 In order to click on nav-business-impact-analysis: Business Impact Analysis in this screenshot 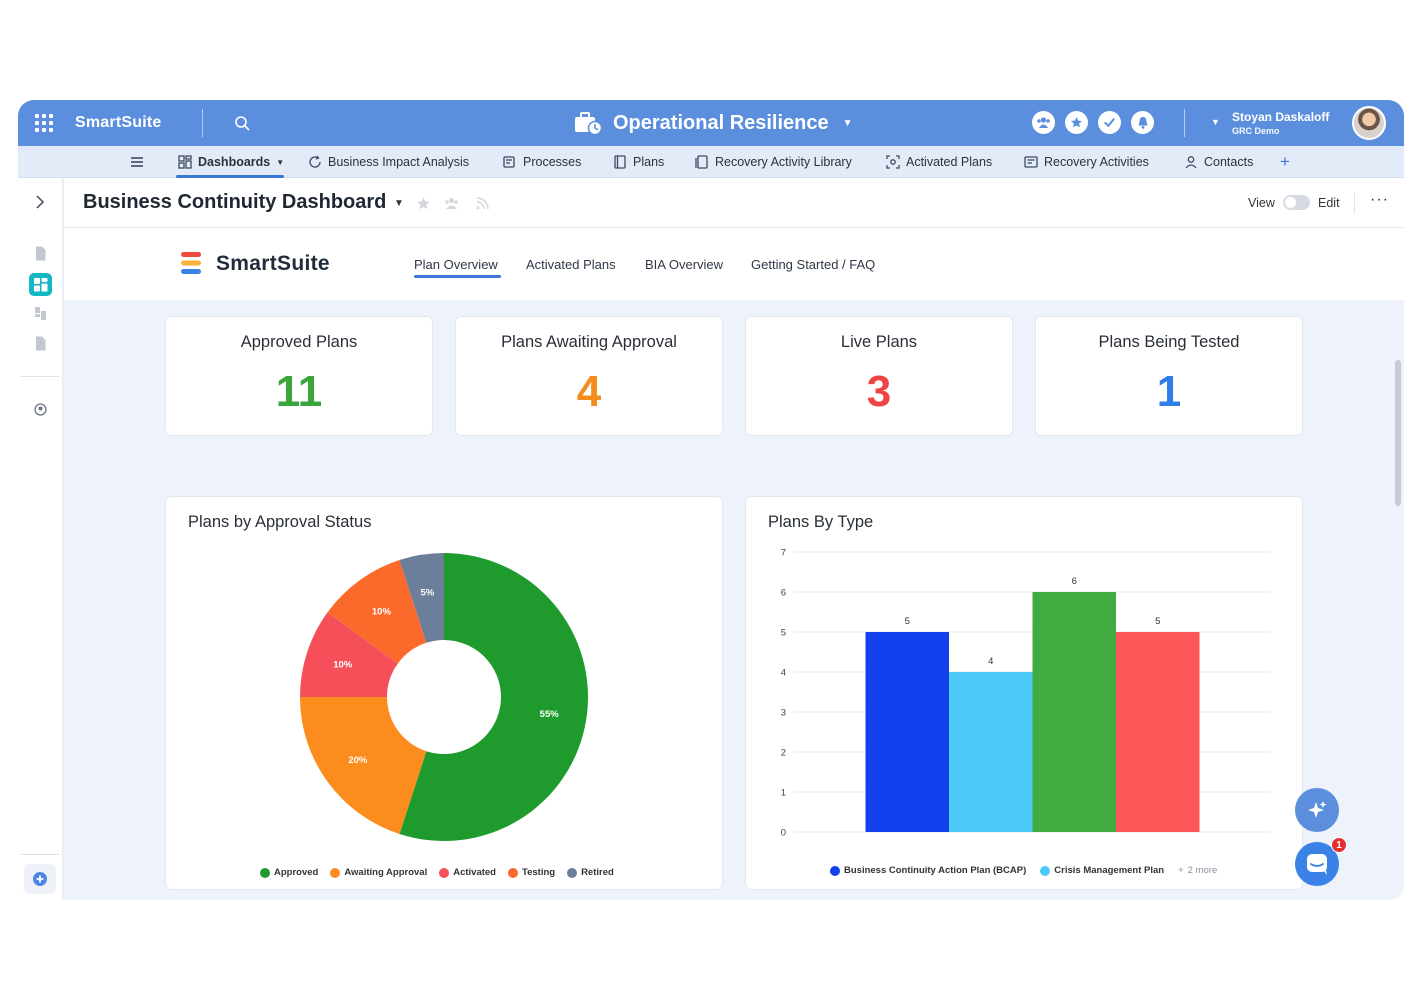, I will do `click(388, 162)`.